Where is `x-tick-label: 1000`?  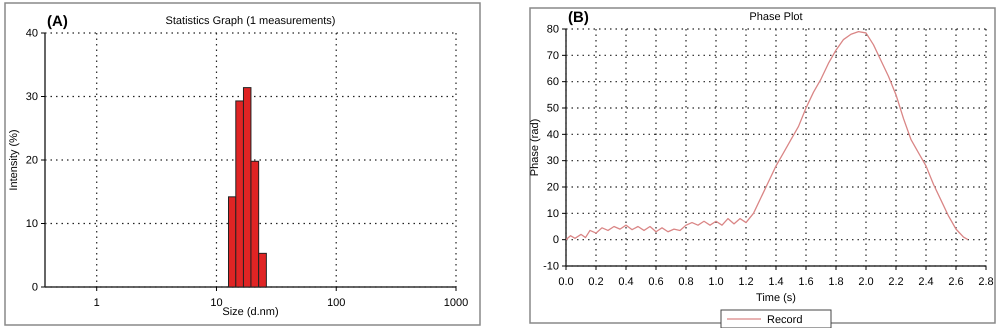 x-tick-label: 1000 is located at coordinates (456, 303).